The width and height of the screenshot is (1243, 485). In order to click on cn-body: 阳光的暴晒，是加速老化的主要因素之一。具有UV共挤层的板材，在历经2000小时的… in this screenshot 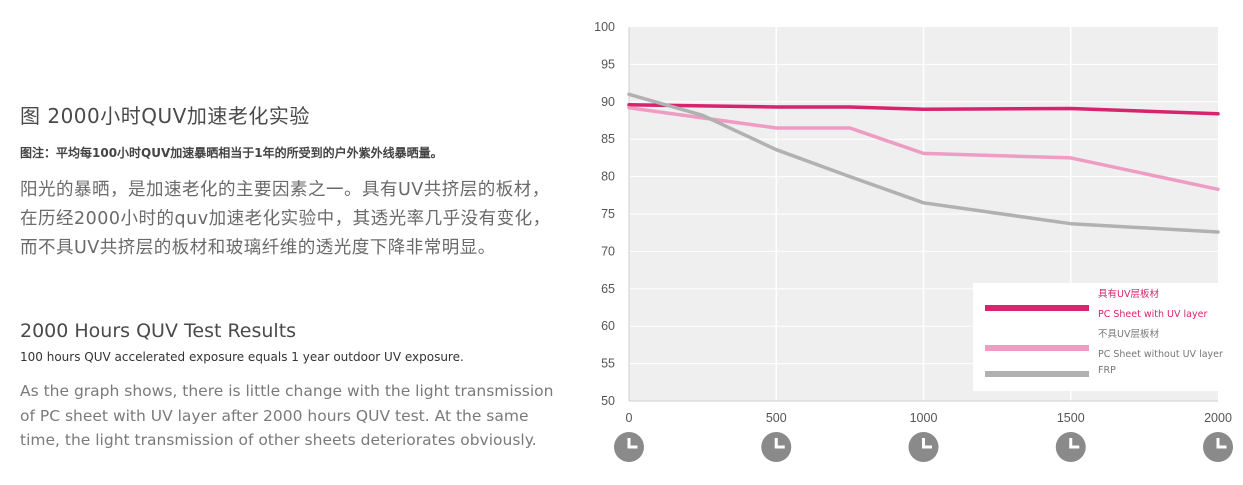, I will do `click(285, 219)`.